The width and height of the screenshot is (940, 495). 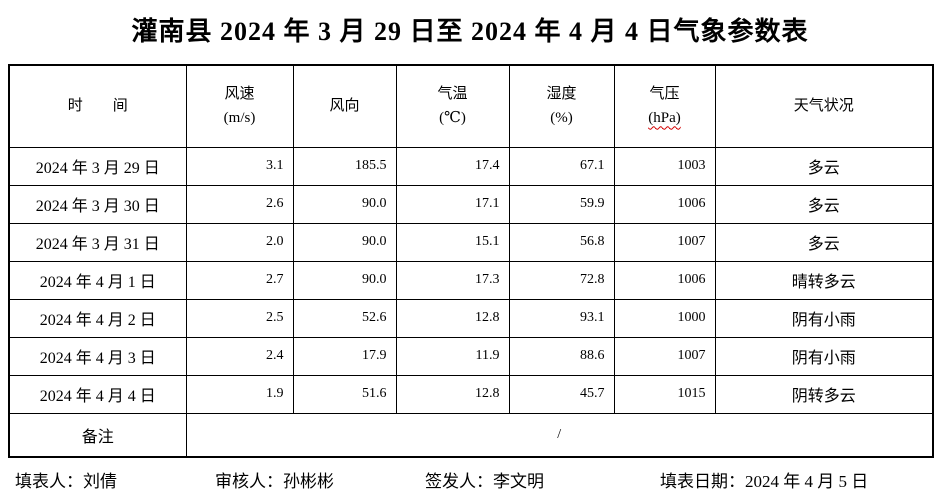 I want to click on wind-direction-cell: 17.9, so click(x=344, y=356).